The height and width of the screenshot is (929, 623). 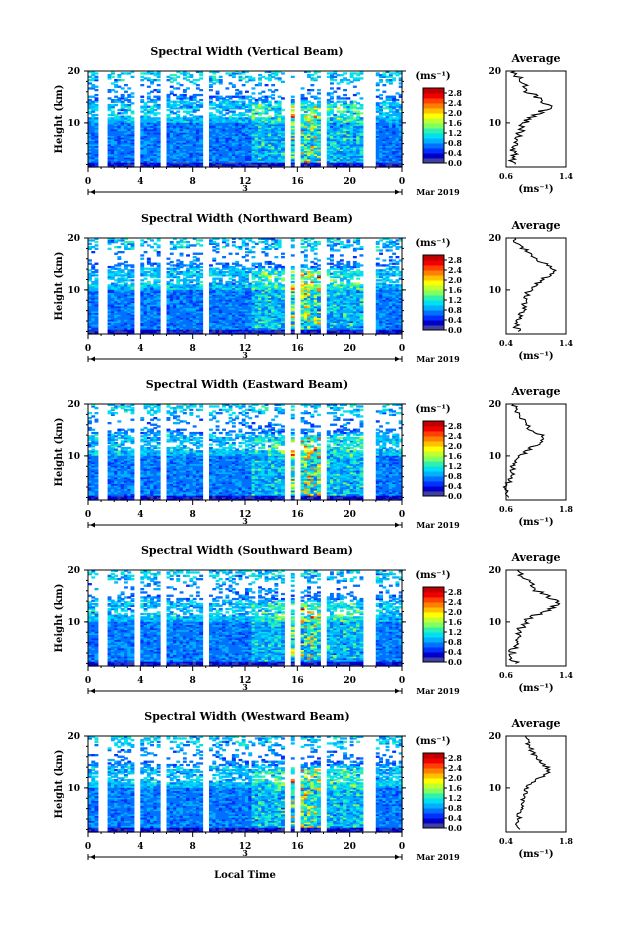 I want to click on average-line, so click(x=530, y=117).